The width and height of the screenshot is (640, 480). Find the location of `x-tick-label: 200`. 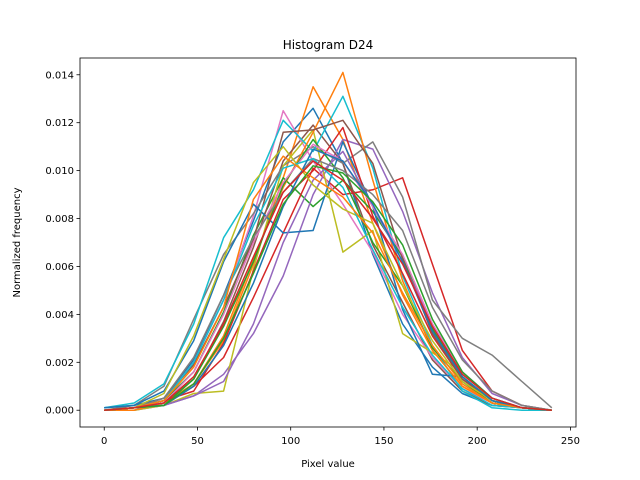

x-tick-label: 200 is located at coordinates (477, 441).